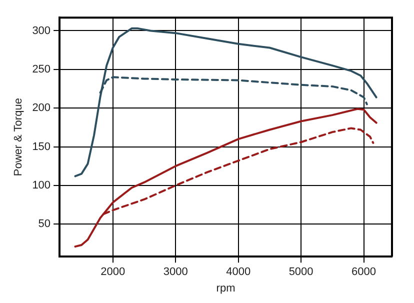  Describe the element at coordinates (113, 272) in the screenshot. I see `x-tick-label: 2000` at that location.